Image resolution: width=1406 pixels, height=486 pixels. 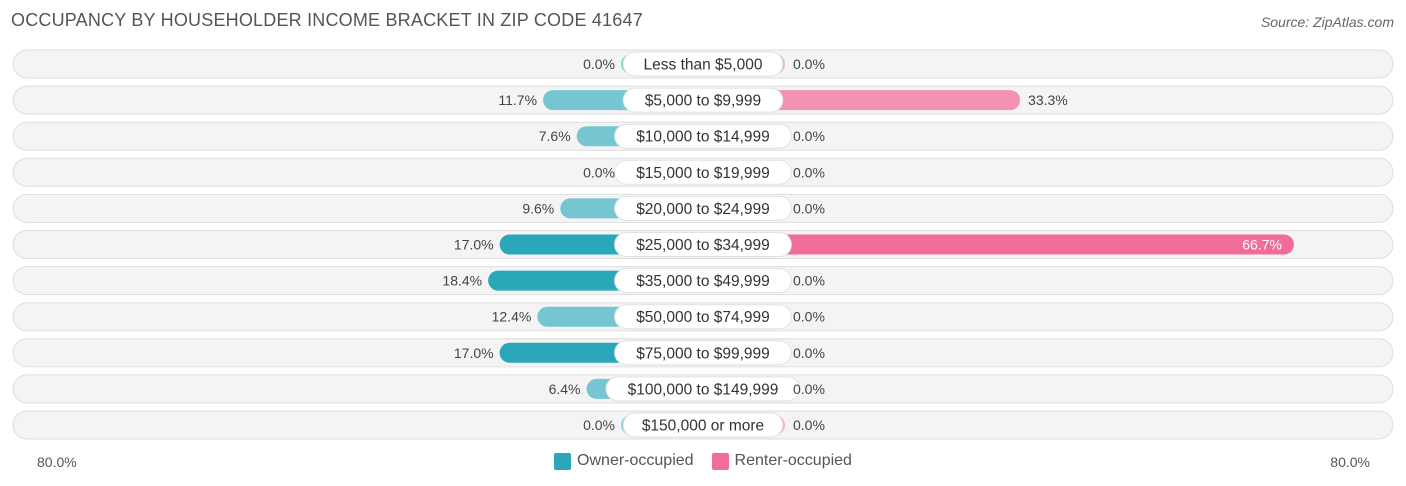 I want to click on owner-value-label: 11.7%, so click(x=517, y=100).